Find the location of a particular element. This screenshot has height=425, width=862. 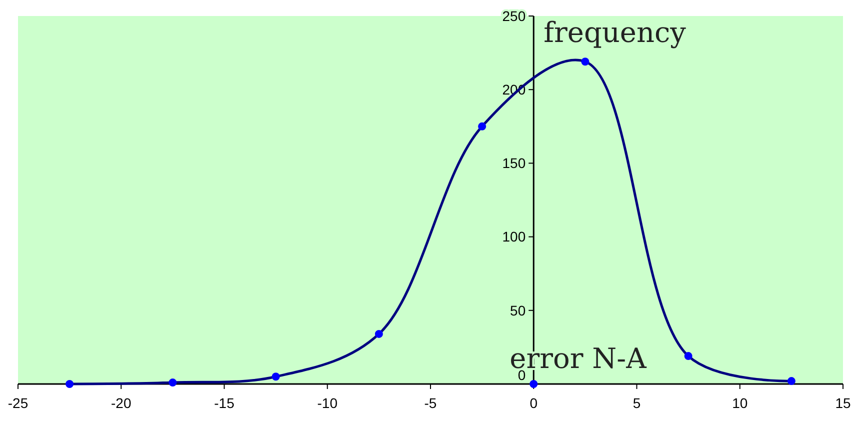

x-tick-label: -10 is located at coordinates (327, 403).